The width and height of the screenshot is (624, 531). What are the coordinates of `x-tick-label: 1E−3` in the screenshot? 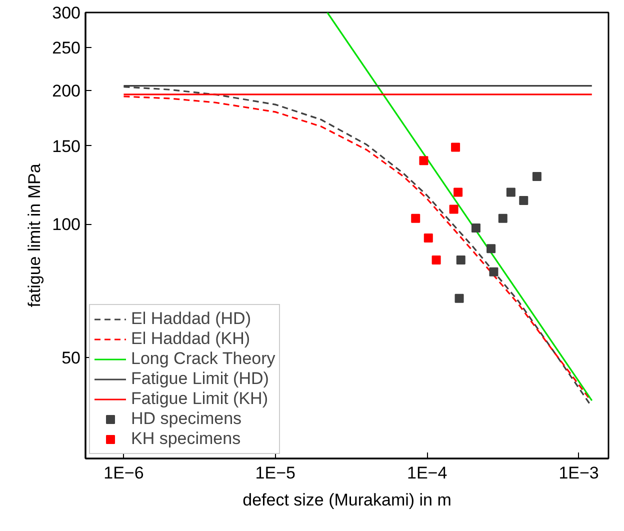 It's located at (578, 473).